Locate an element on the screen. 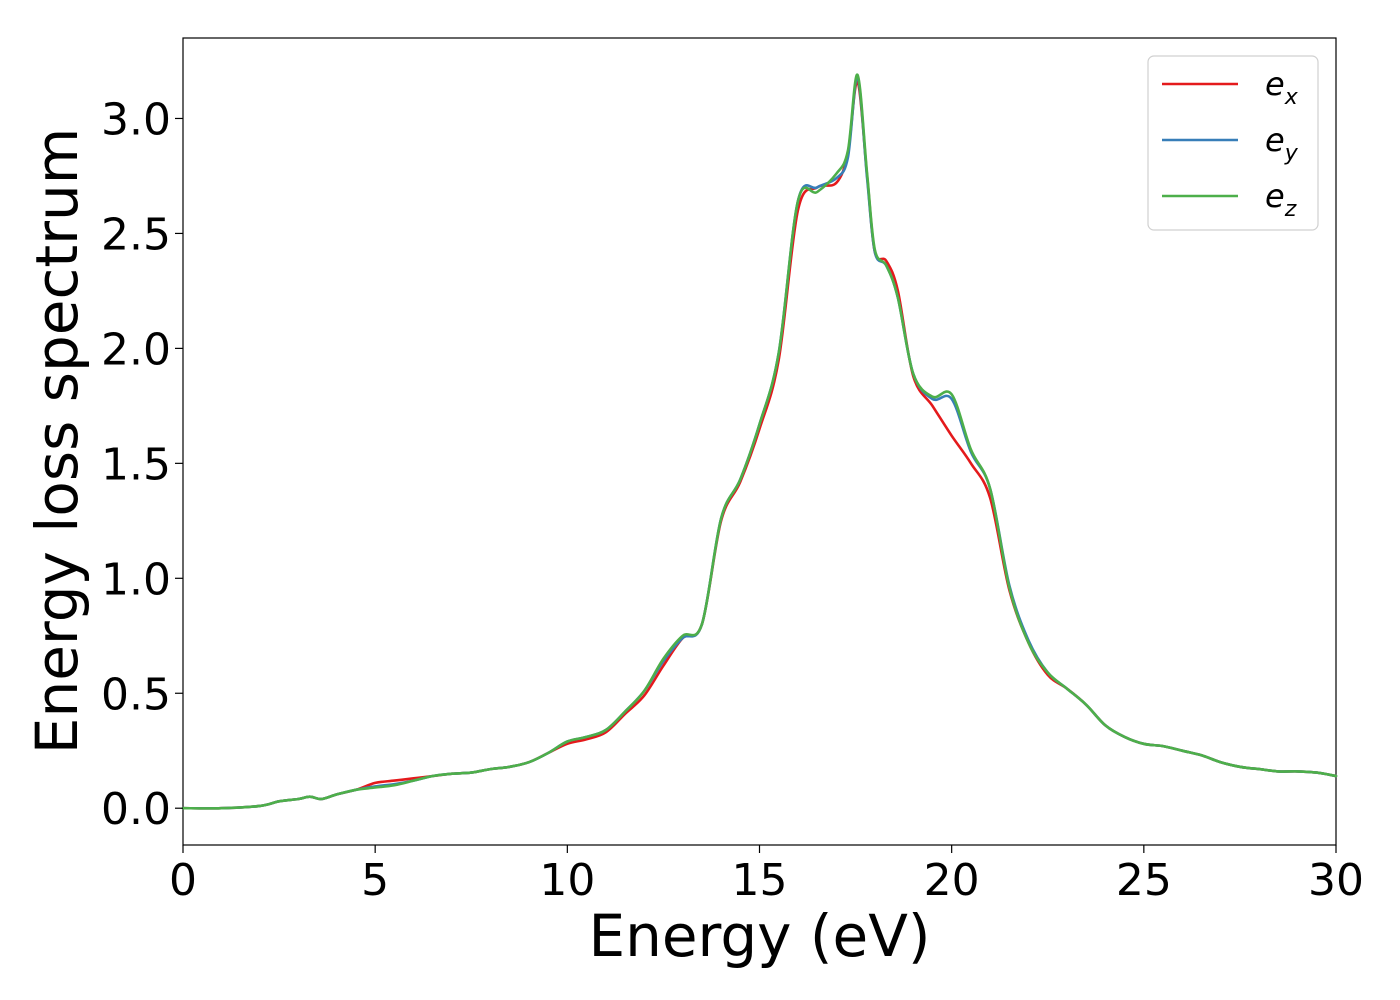  y-tick-label: 2.0 is located at coordinates (136, 349).